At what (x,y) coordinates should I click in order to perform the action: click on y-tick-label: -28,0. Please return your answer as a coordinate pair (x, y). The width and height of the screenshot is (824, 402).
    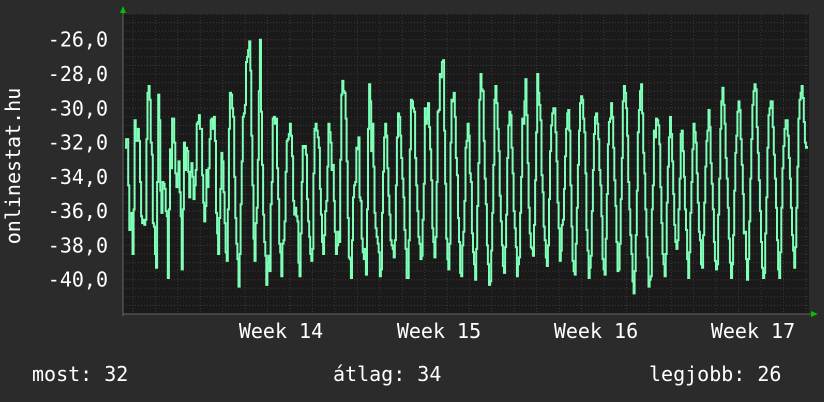
    Looking at the image, I should click on (78, 74).